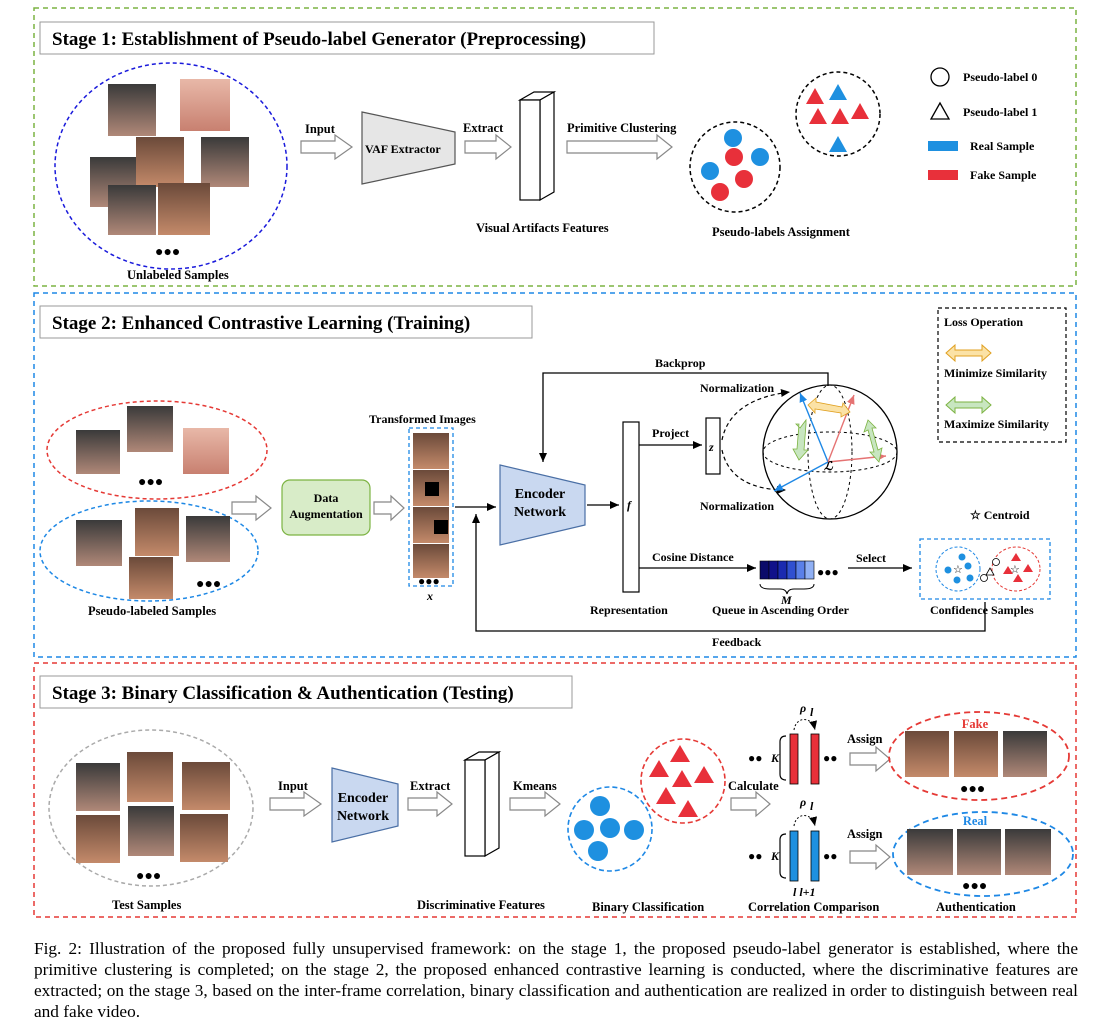  What do you see at coordinates (535, 804) in the screenshot?
I see `kmeans-arrow` at bounding box center [535, 804].